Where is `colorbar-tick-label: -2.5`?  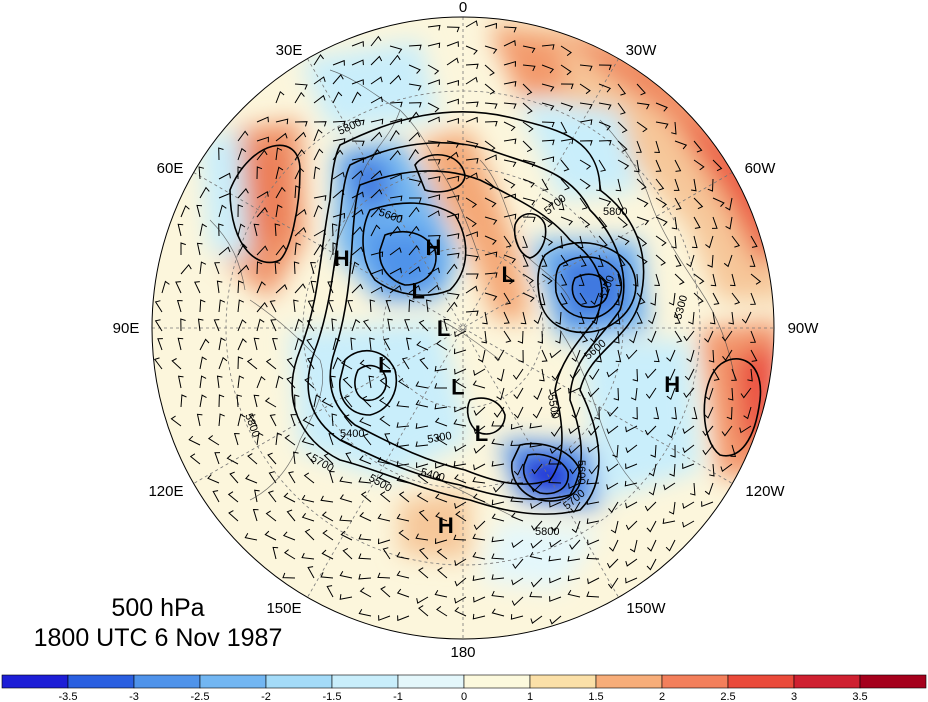 colorbar-tick-label: -2.5 is located at coordinates (200, 696).